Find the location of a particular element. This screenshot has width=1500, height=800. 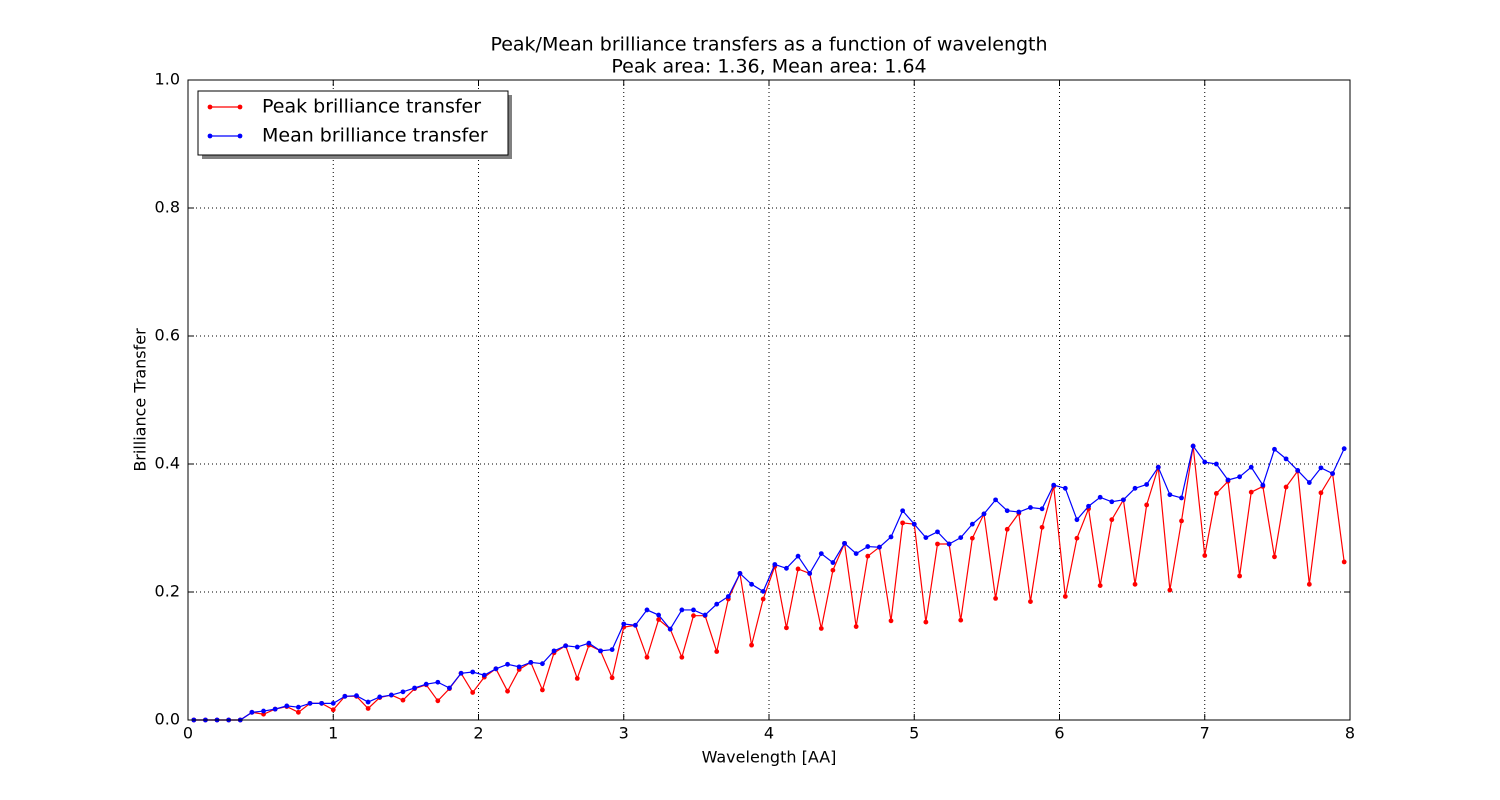

y-tick-label: 0.2 is located at coordinates (167, 591).